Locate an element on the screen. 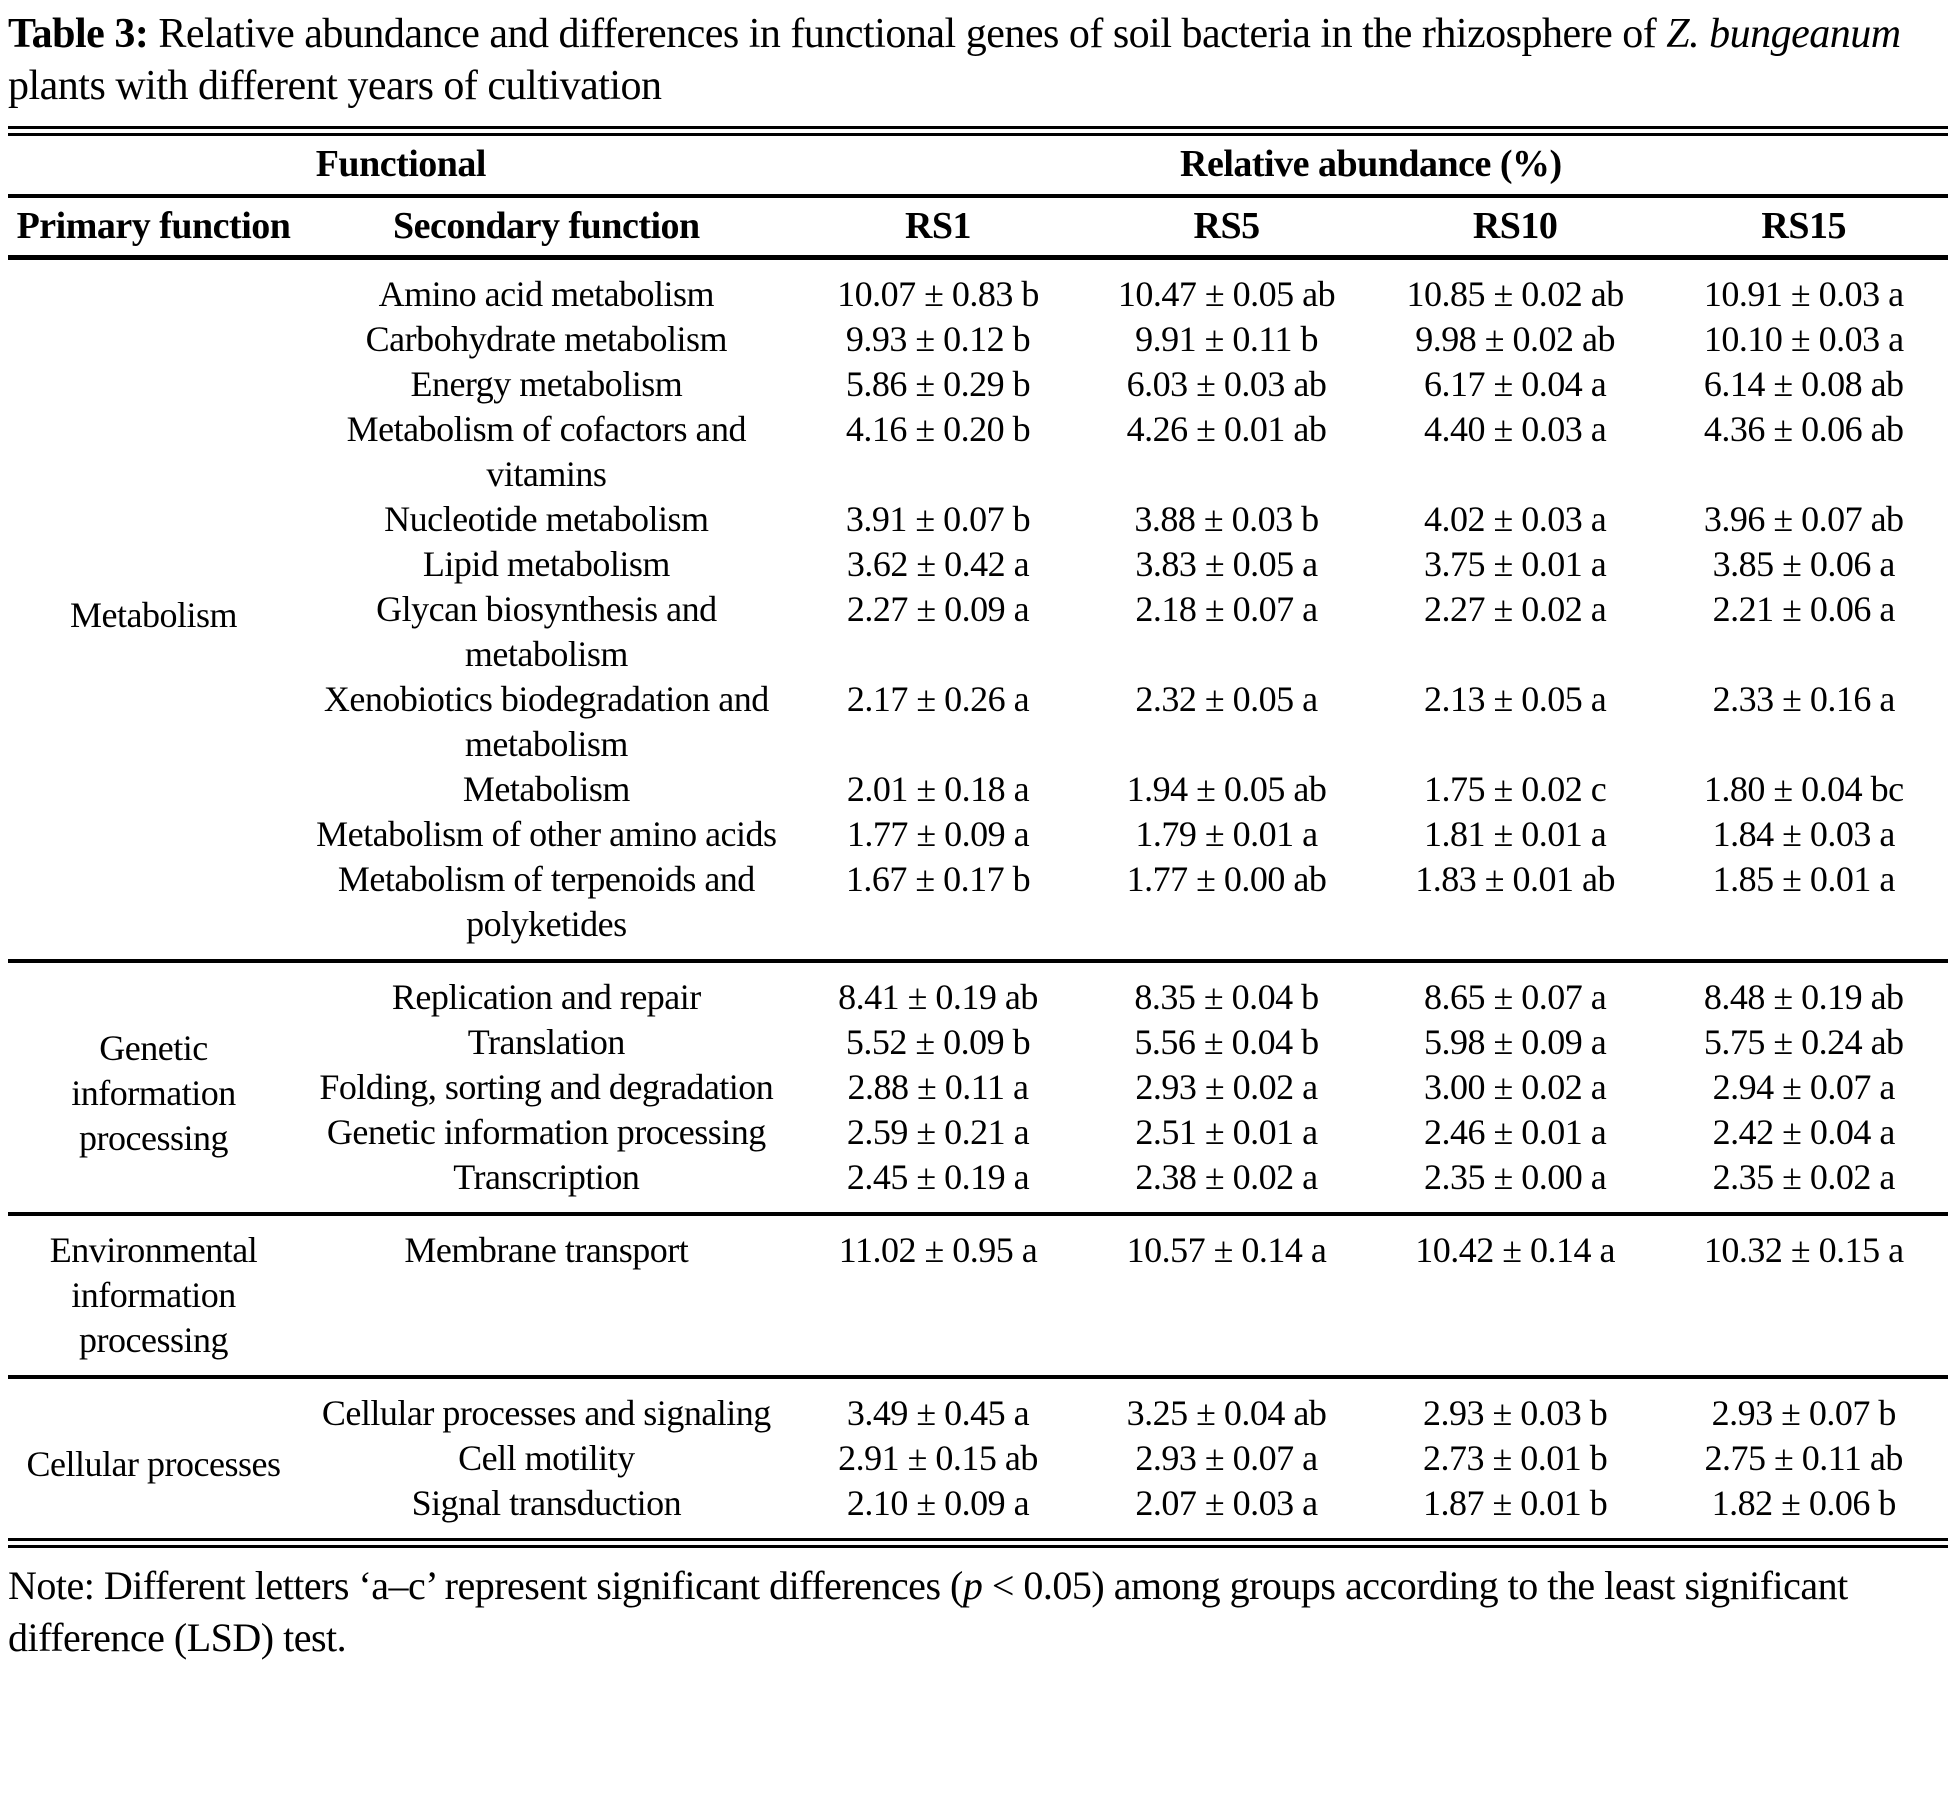 The image size is (1958, 1816). value-cell-rs5: 2.07 ± 0.03 a is located at coordinates (1226, 1503).